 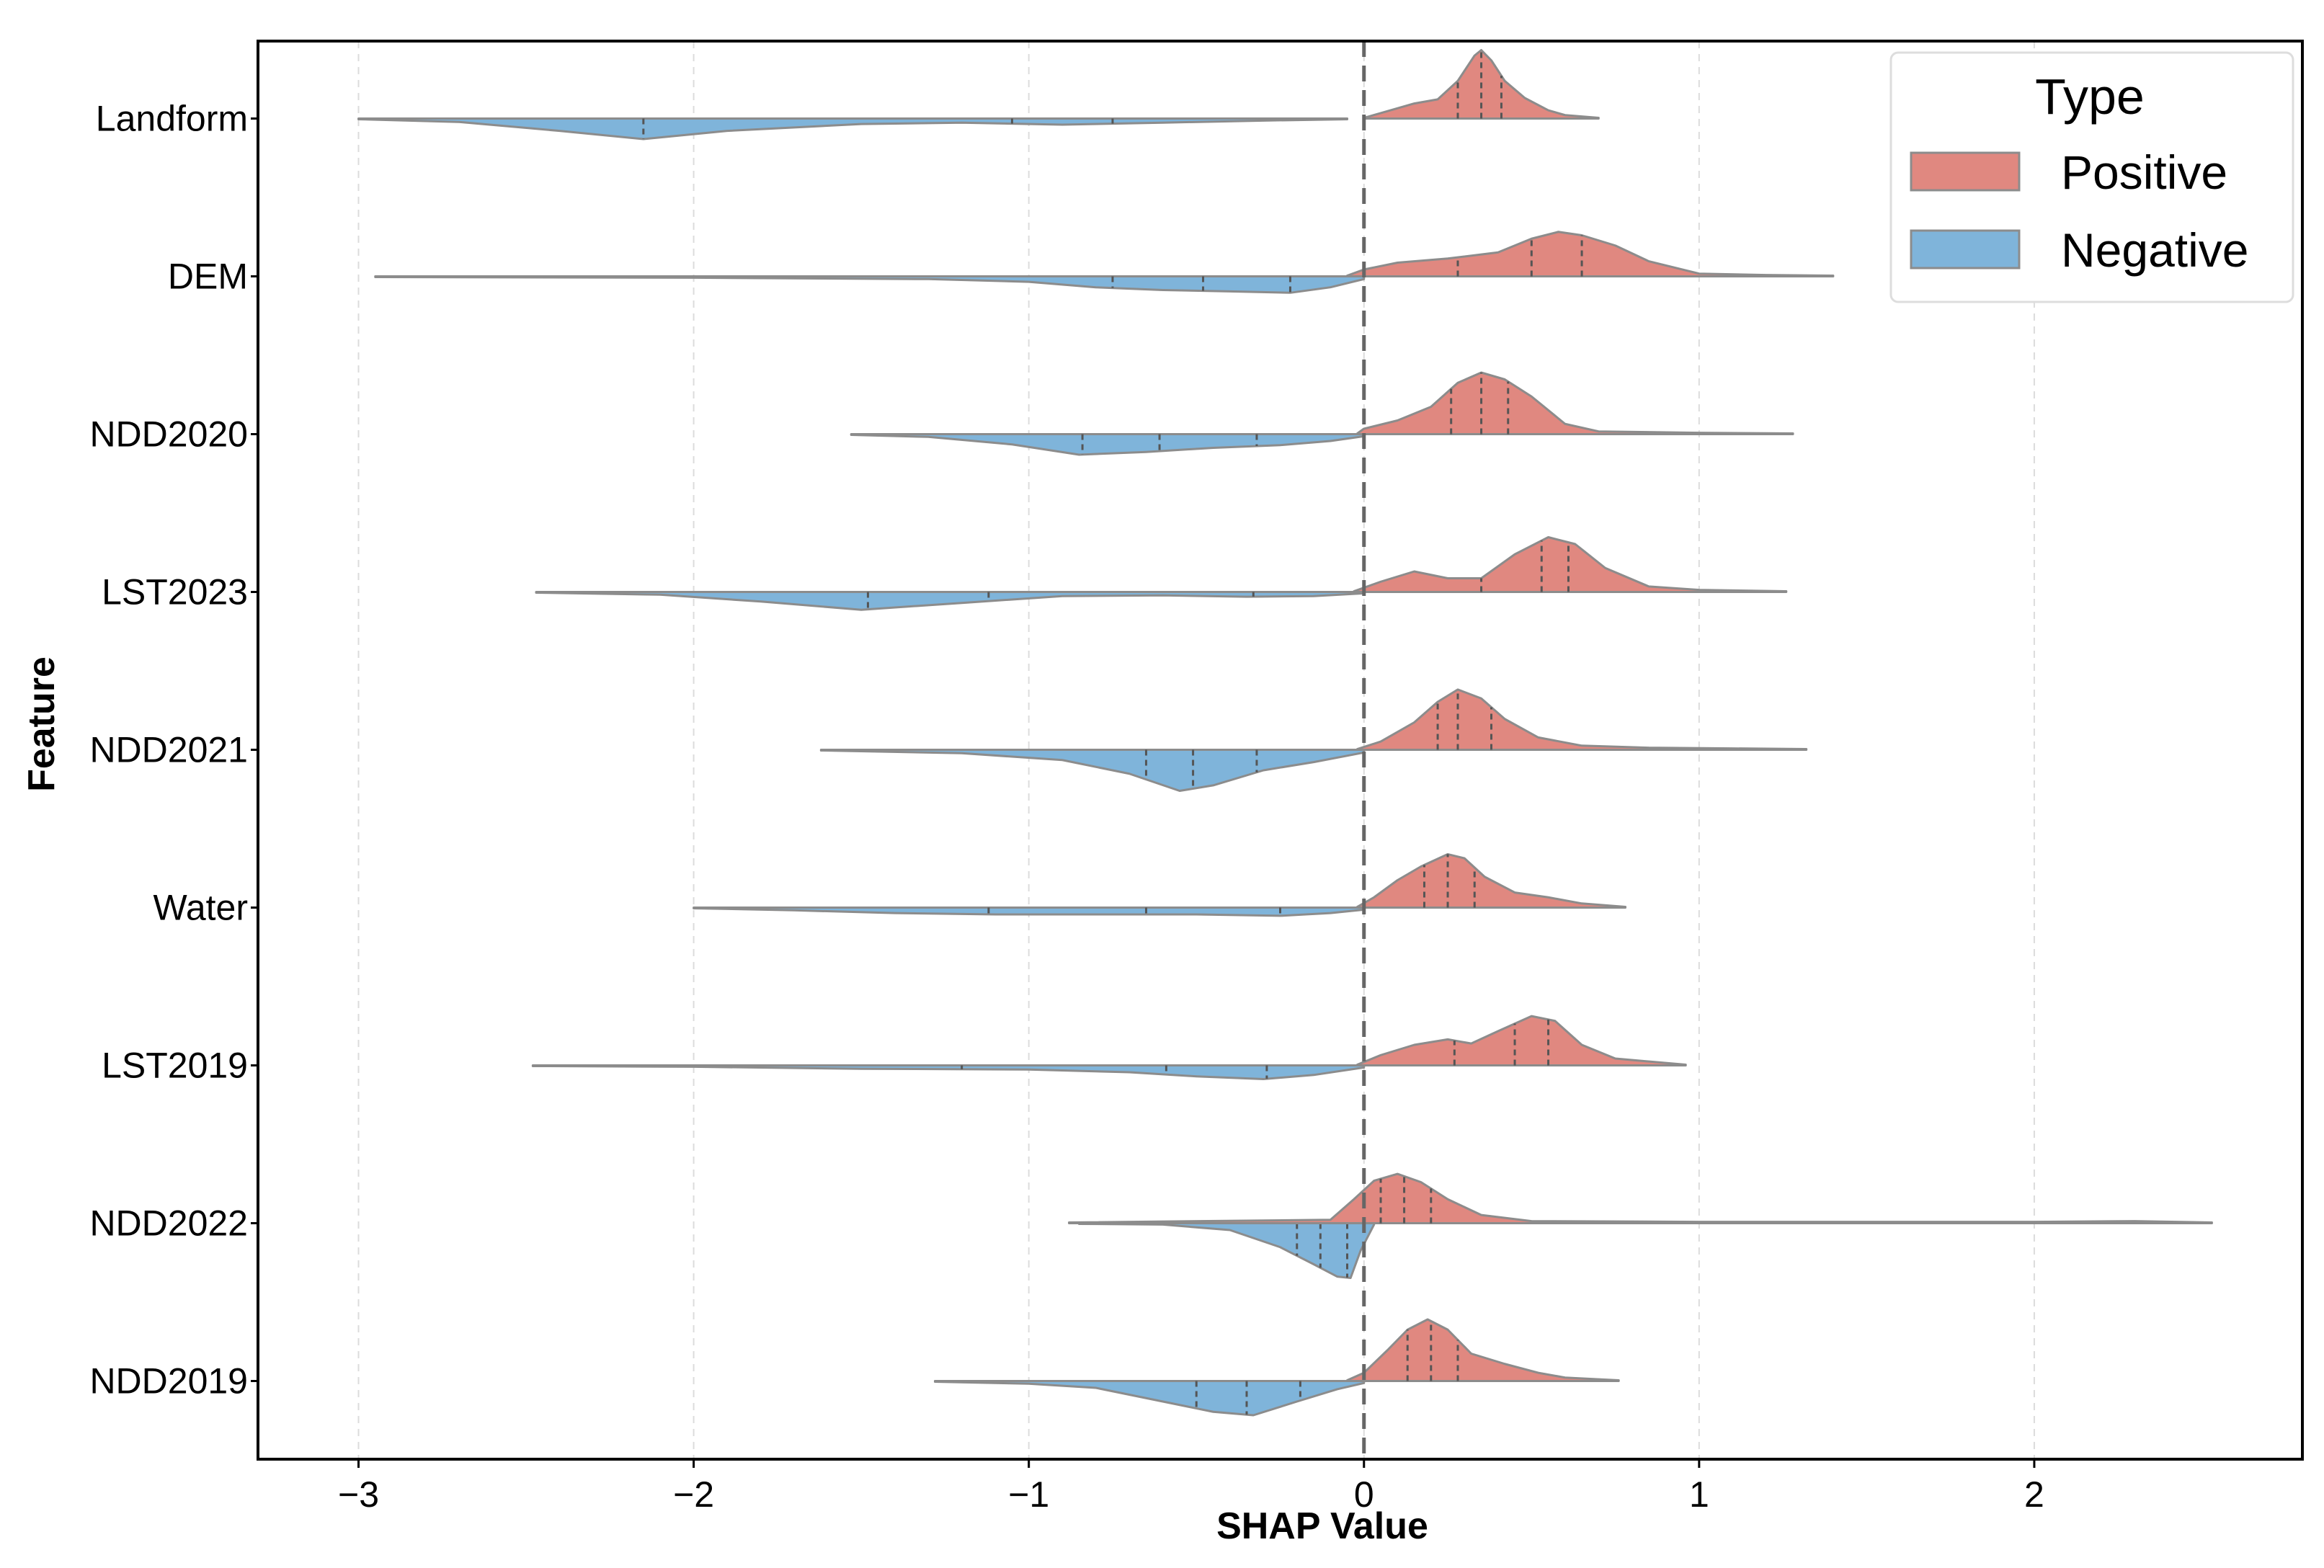 I want to click on violin-negative-dem, so click(x=870, y=284).